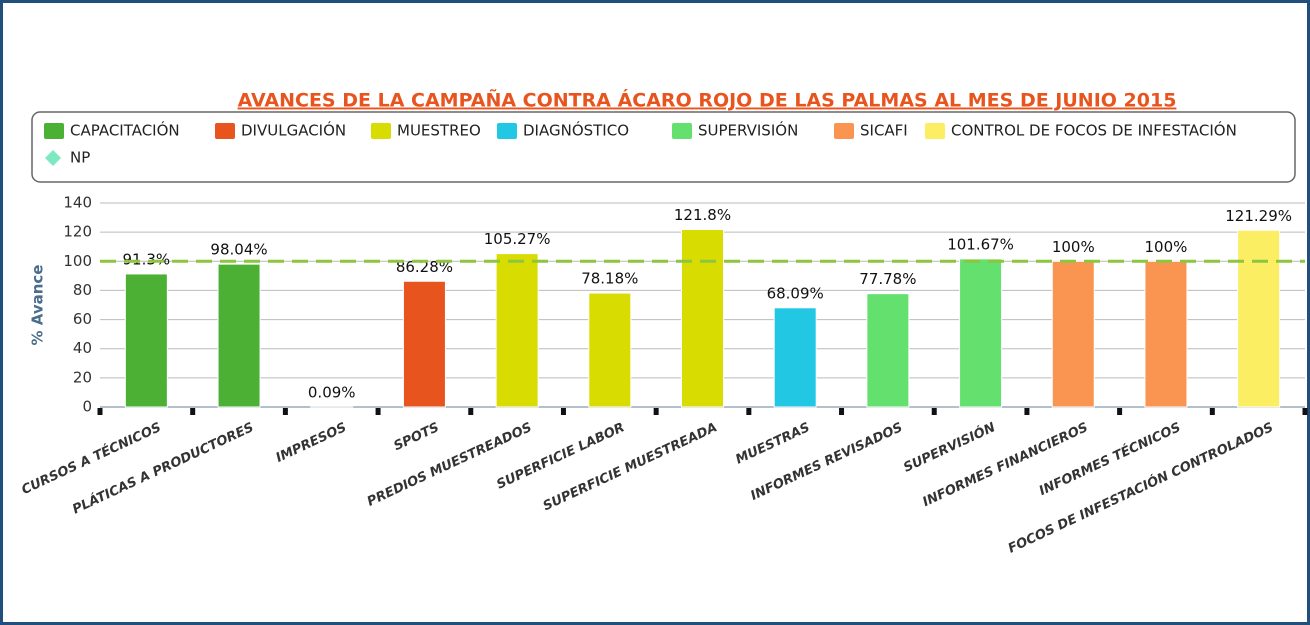 The image size is (1310, 625). Describe the element at coordinates (609, 279) in the screenshot. I see `data-label: 78.18%` at that location.